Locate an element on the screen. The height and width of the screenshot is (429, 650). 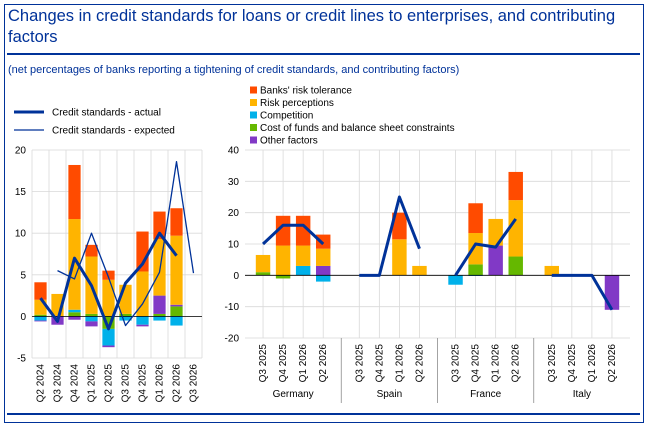
legend-label-risk_perceptions: Risk perceptions is located at coordinates (297, 103).